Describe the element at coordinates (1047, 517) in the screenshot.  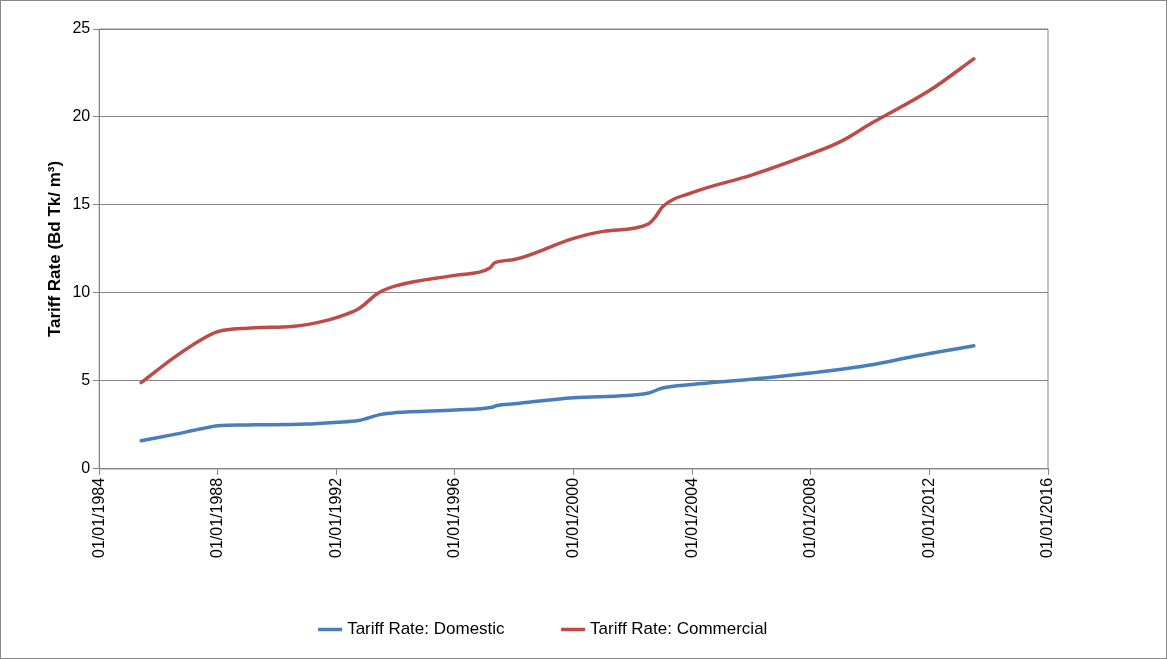
I see `x-tick-label: 01/01/2016` at that location.